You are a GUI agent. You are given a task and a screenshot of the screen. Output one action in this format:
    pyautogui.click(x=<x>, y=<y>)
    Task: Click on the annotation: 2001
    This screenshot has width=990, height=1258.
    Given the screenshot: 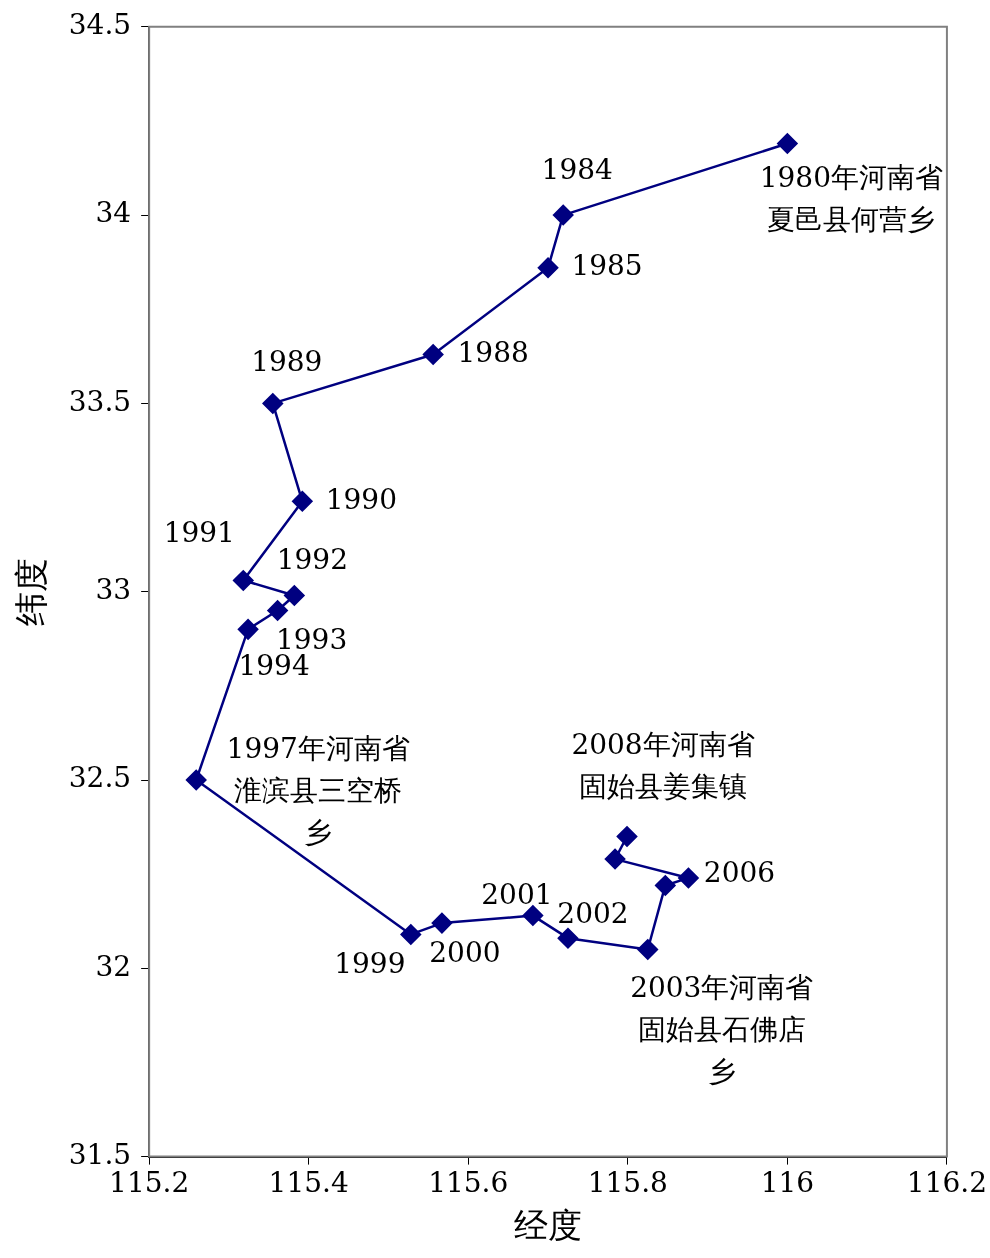 What is the action you would take?
    pyautogui.click(x=517, y=894)
    